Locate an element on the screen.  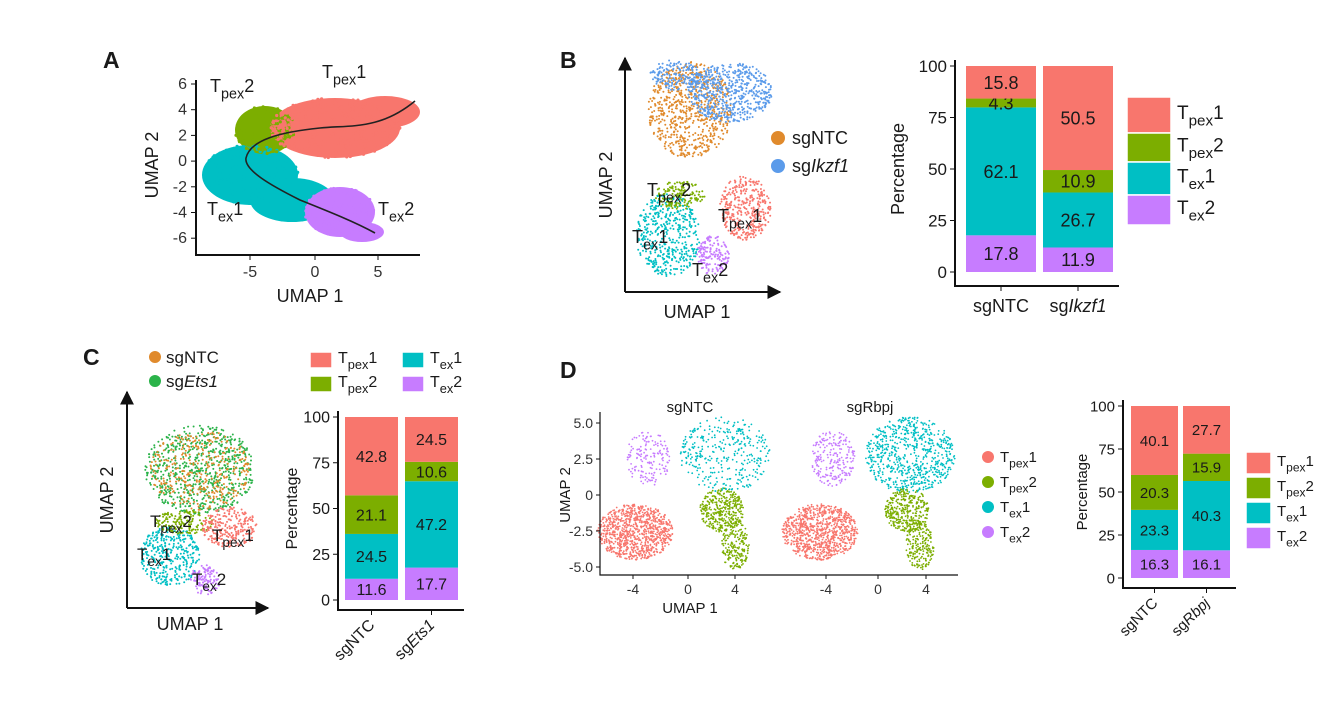
cluster-label-subscript: ex is located at coordinates (651, 245).